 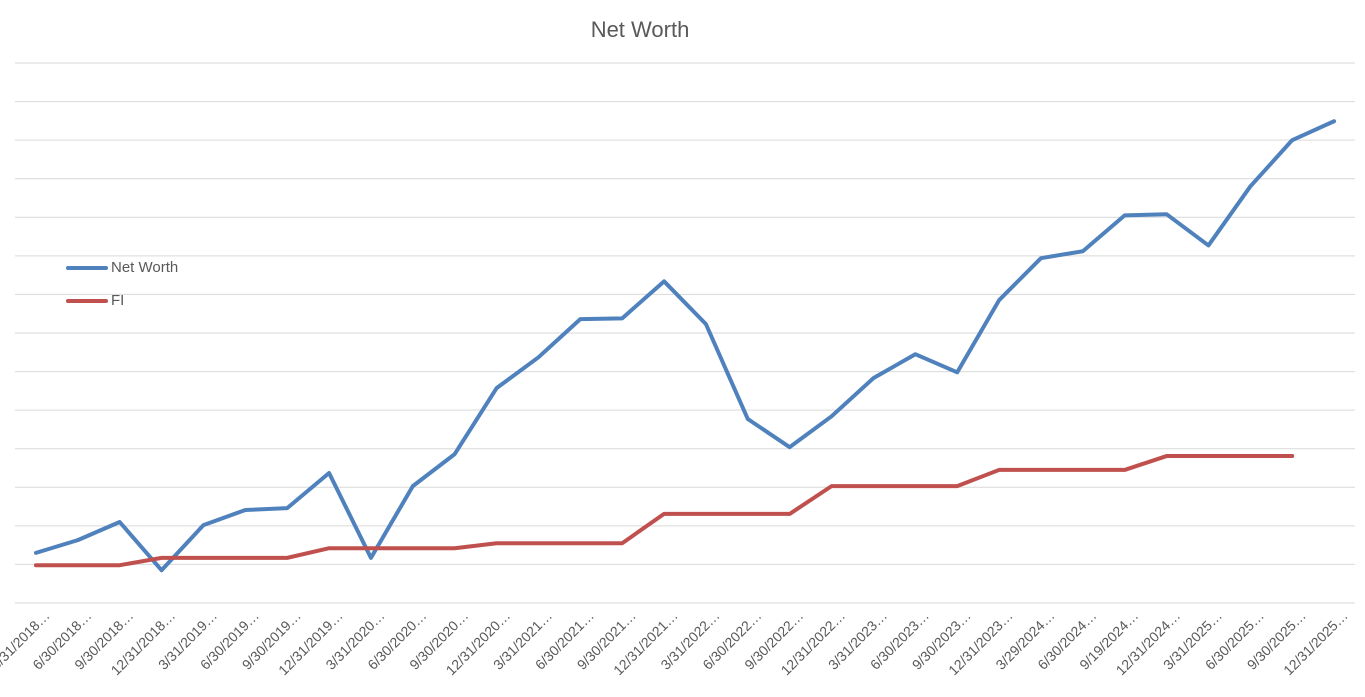 What do you see at coordinates (117, 300) in the screenshot?
I see `legend-label: FI` at bounding box center [117, 300].